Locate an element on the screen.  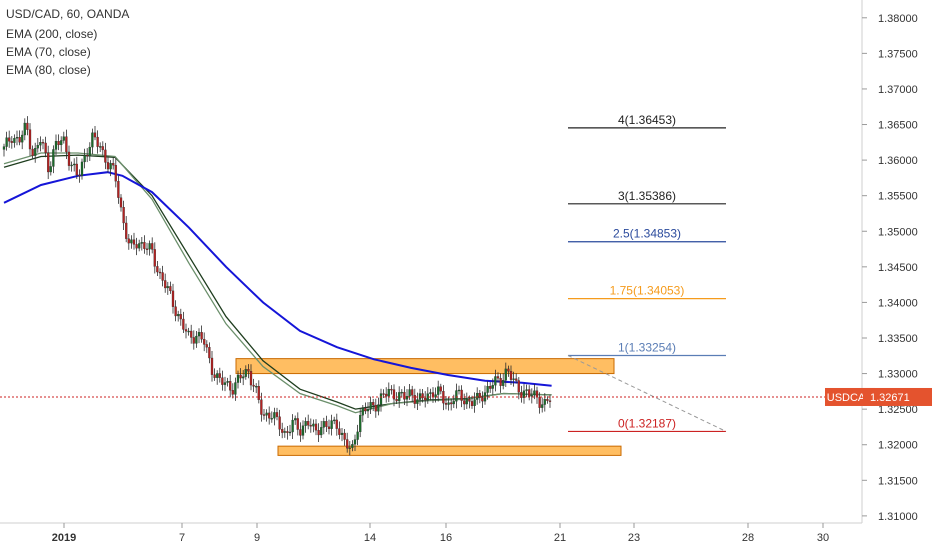
x-tick-label: 28 is located at coordinates (748, 538).